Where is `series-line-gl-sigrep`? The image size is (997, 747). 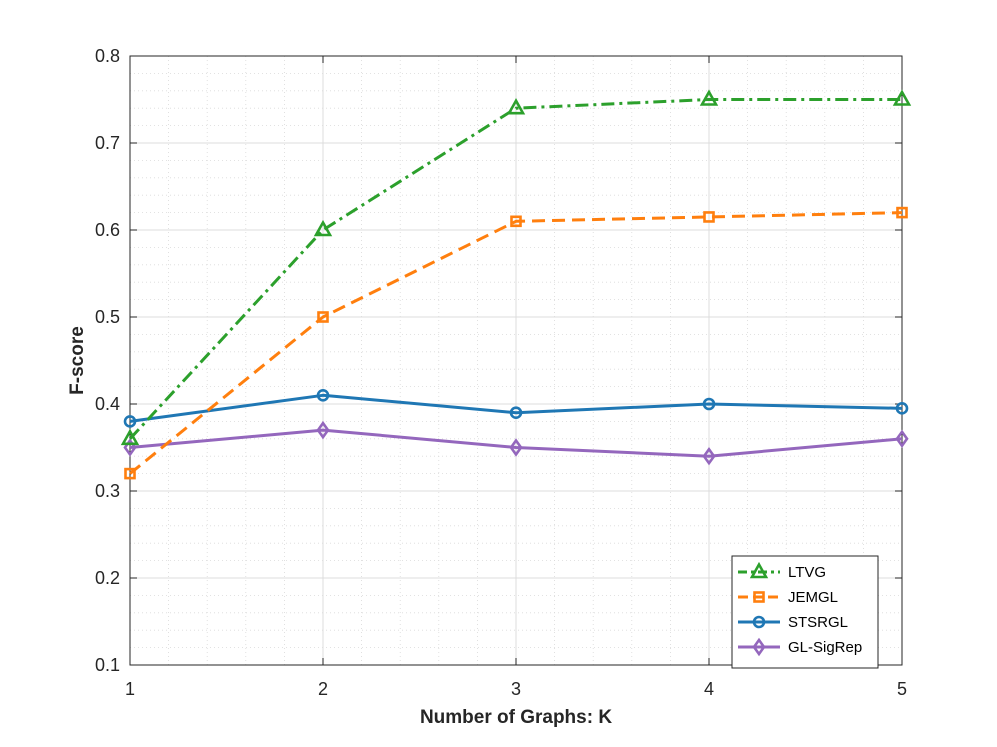
series-line-gl-sigrep is located at coordinates (516, 443).